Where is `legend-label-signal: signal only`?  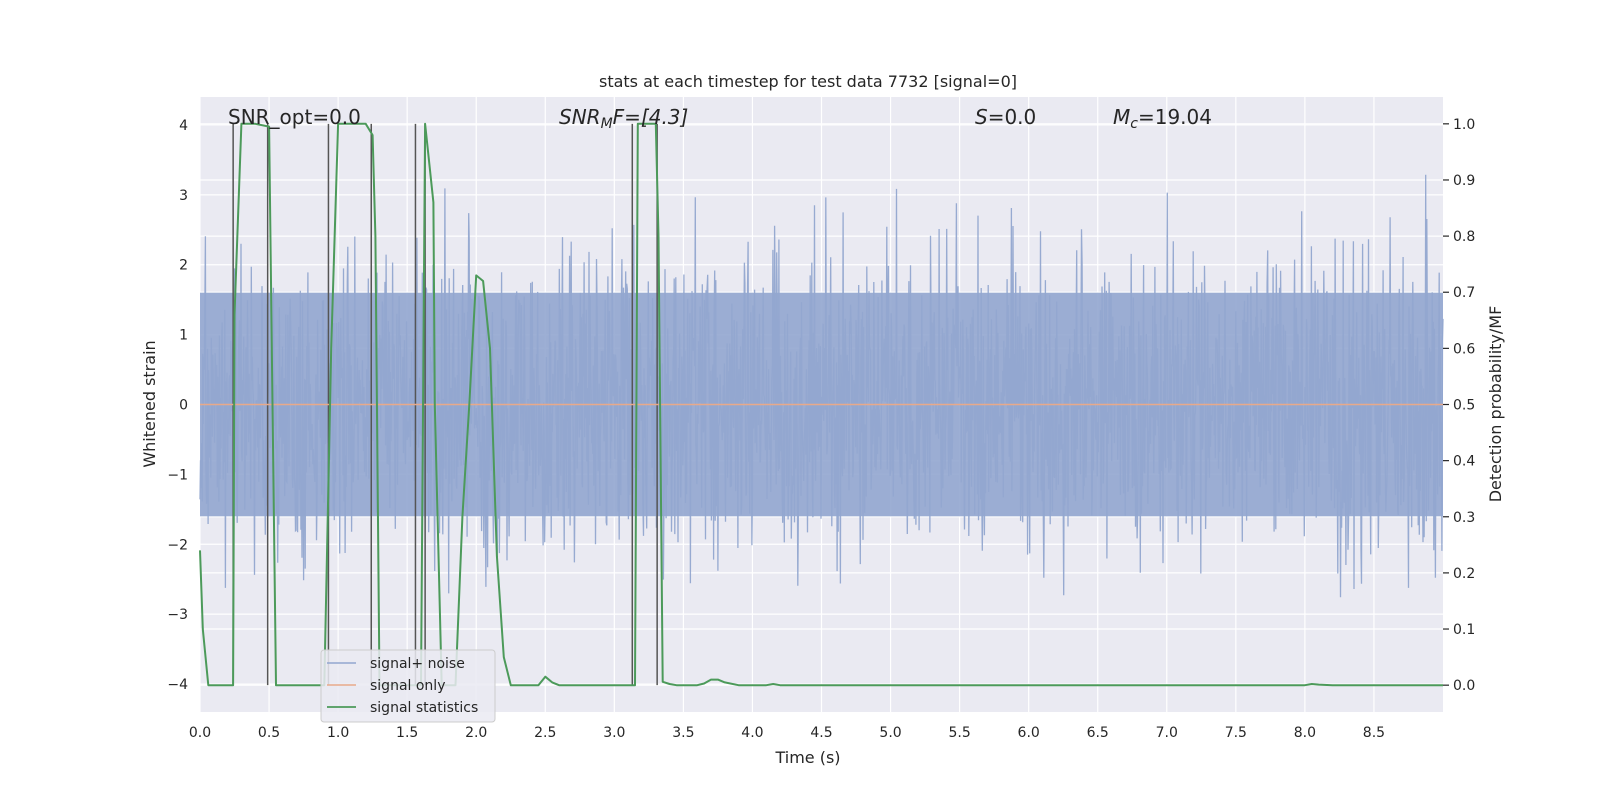
legend-label-signal: signal only is located at coordinates (407, 686).